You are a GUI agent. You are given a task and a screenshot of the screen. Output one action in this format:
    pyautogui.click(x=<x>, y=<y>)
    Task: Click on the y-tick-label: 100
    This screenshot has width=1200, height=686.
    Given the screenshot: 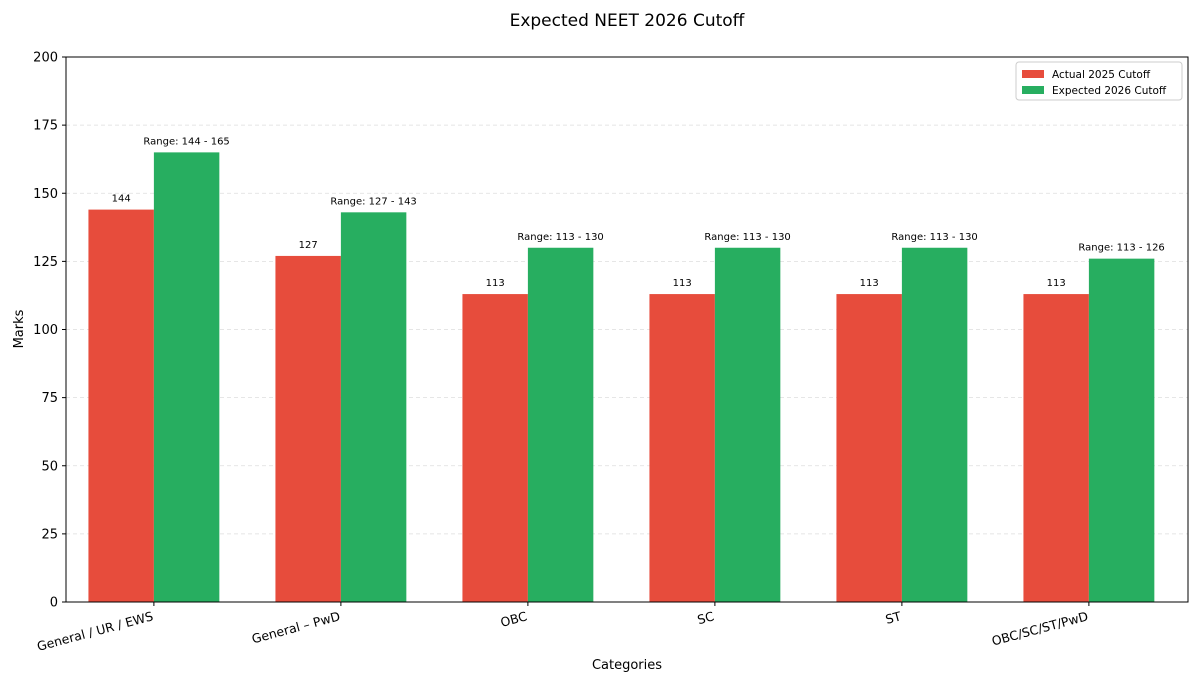 What is the action you would take?
    pyautogui.click(x=45, y=330)
    